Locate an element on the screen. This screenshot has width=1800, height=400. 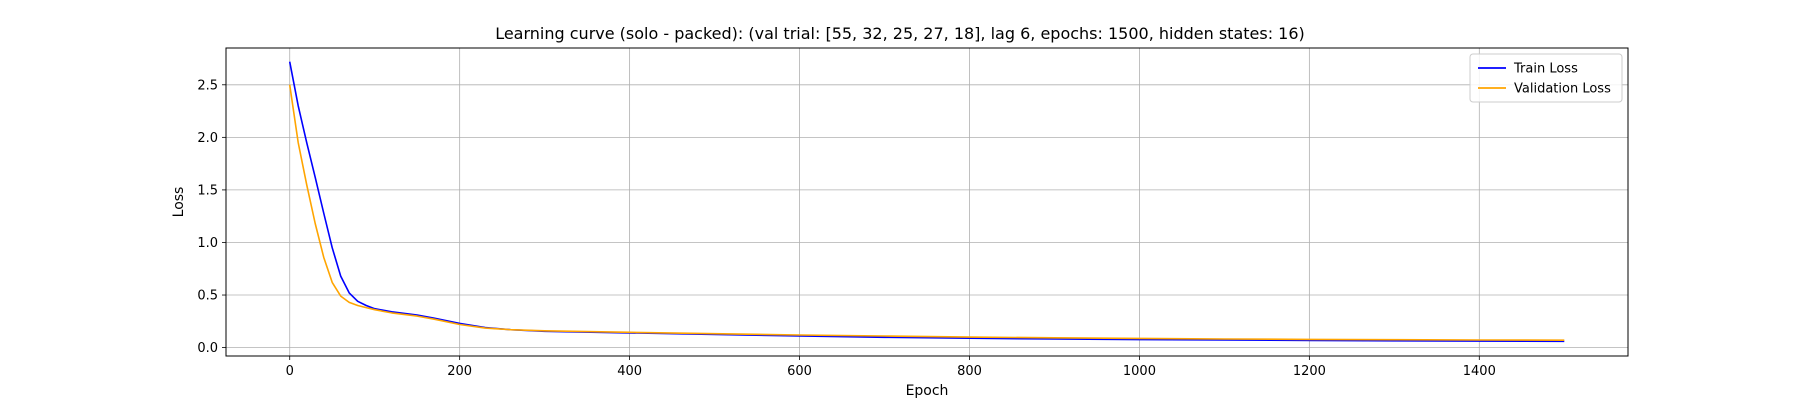
legend-entry-label: Validation Loss is located at coordinates (1562, 89).